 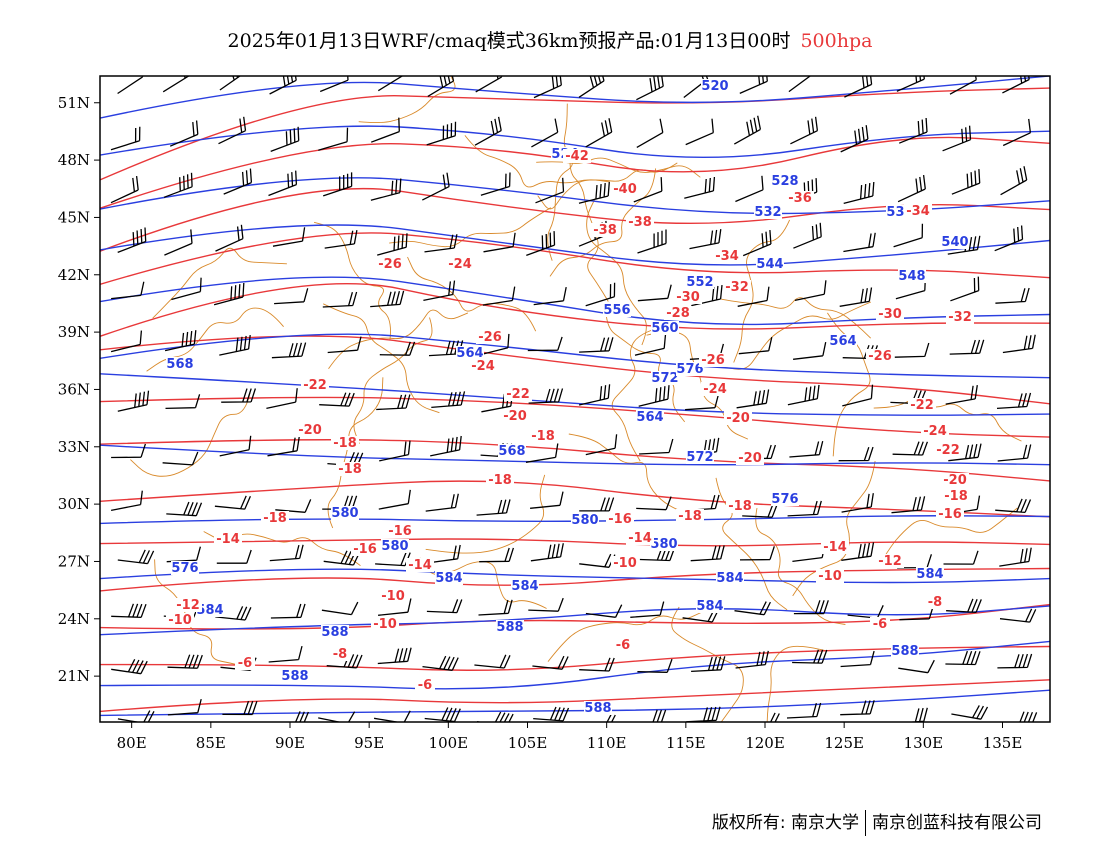 What do you see at coordinates (640, 222) in the screenshot?
I see `temperature-contour-label: -38` at bounding box center [640, 222].